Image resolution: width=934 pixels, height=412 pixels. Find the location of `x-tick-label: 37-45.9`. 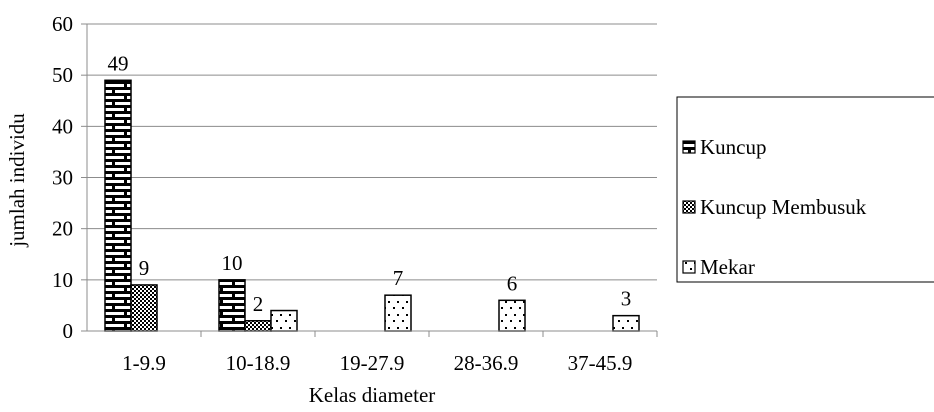

x-tick-label: 37-45.9 is located at coordinates (600, 363).